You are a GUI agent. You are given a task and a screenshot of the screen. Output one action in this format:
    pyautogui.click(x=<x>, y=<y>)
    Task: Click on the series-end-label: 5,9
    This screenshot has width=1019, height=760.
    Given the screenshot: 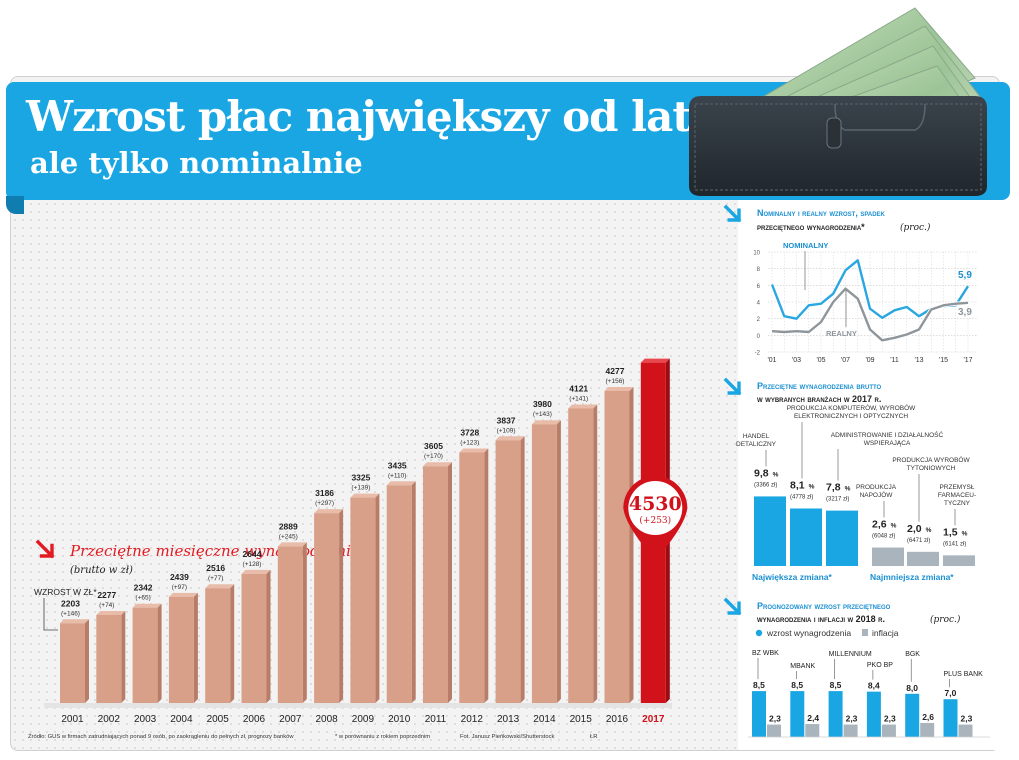 What is the action you would take?
    pyautogui.click(x=965, y=275)
    